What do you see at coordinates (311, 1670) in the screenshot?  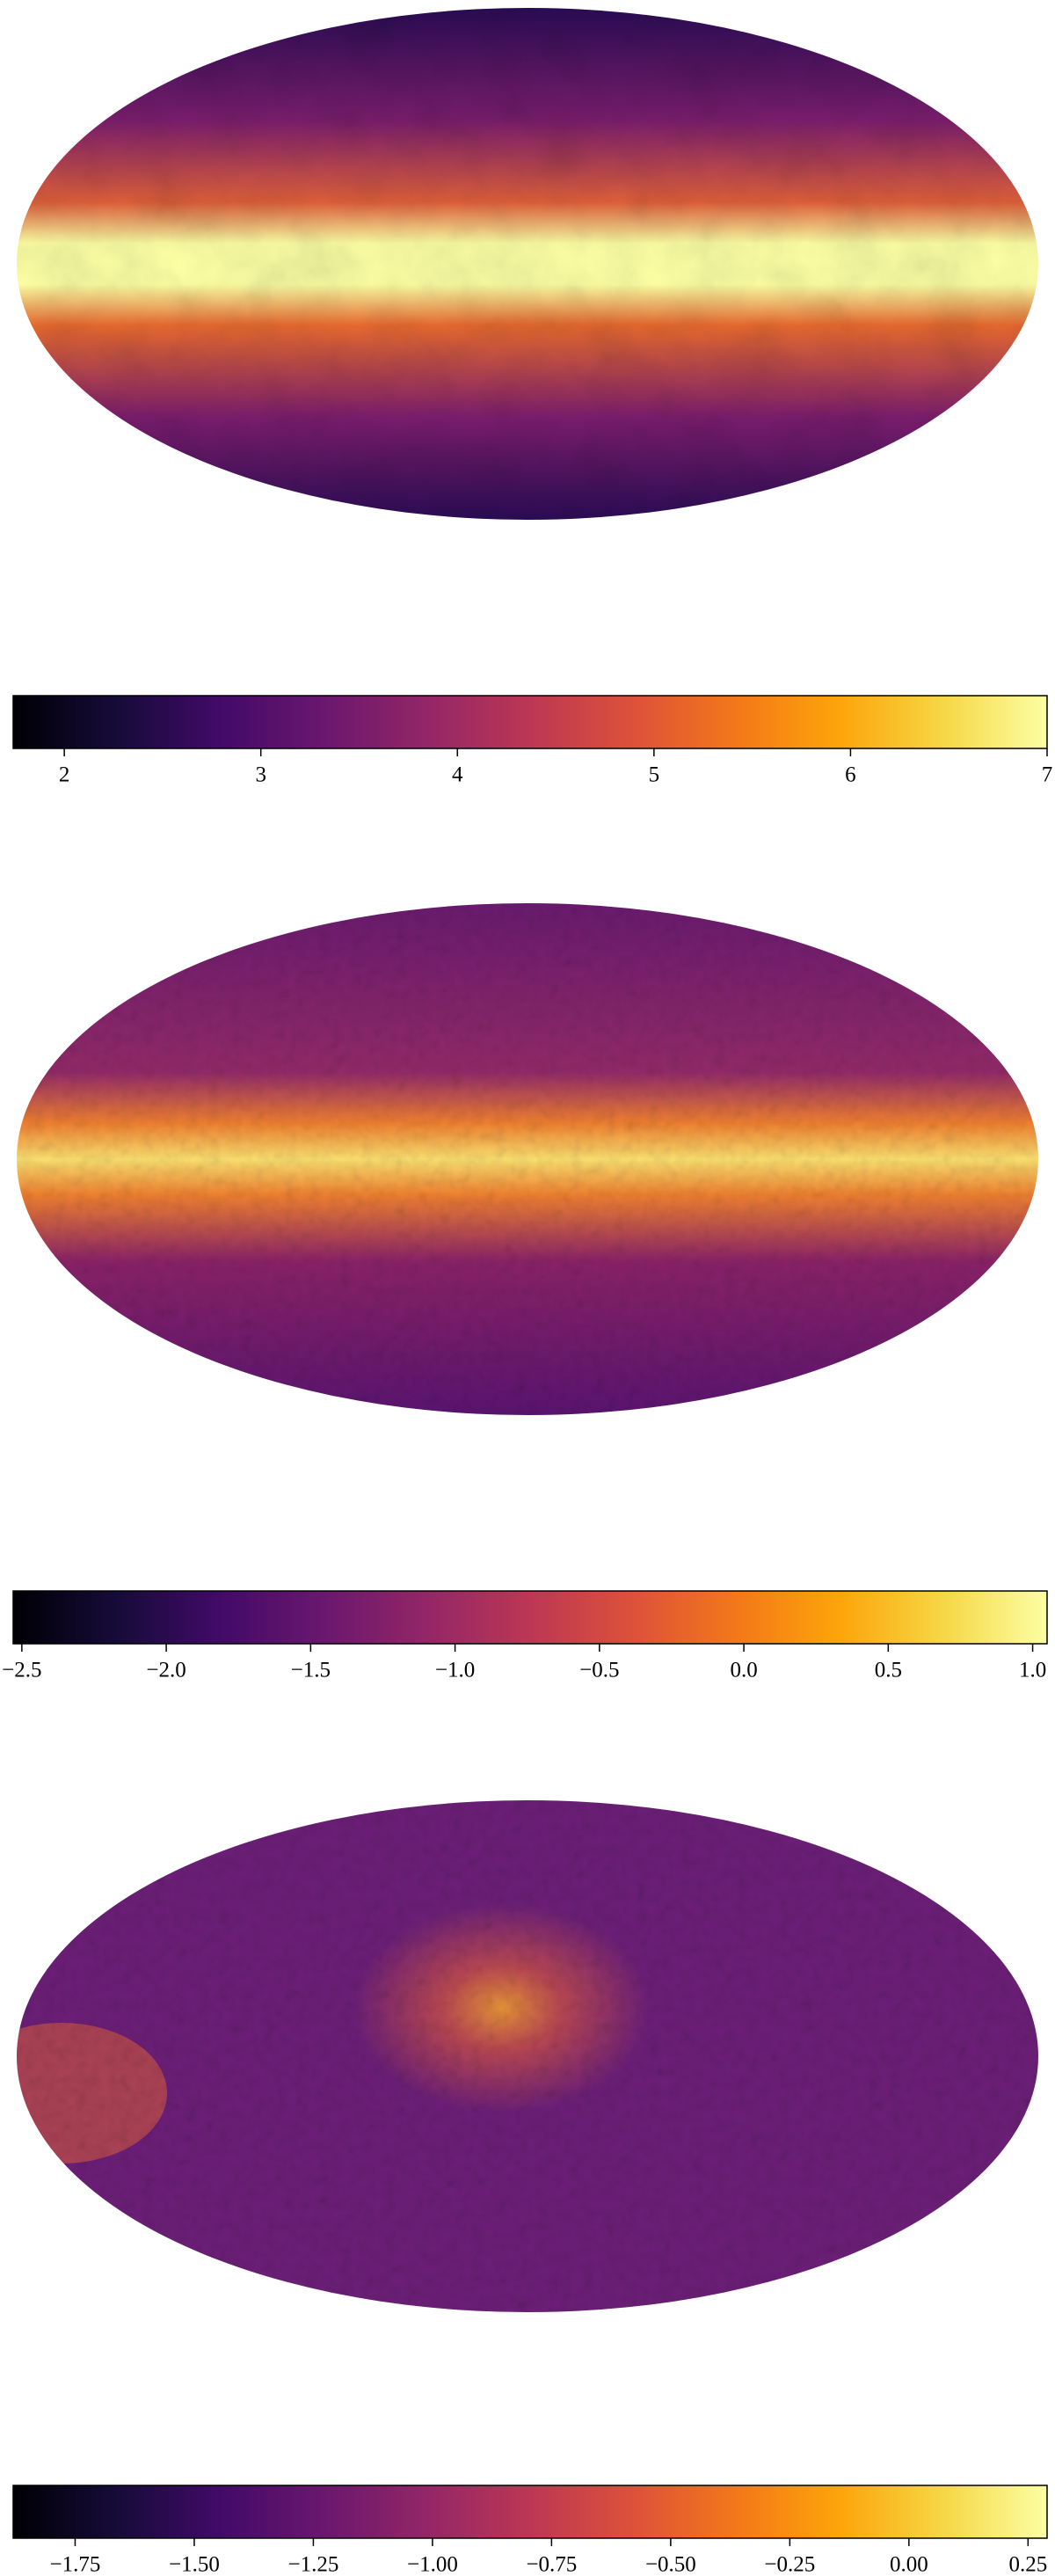 I see `tick-label: −1.5` at bounding box center [311, 1670].